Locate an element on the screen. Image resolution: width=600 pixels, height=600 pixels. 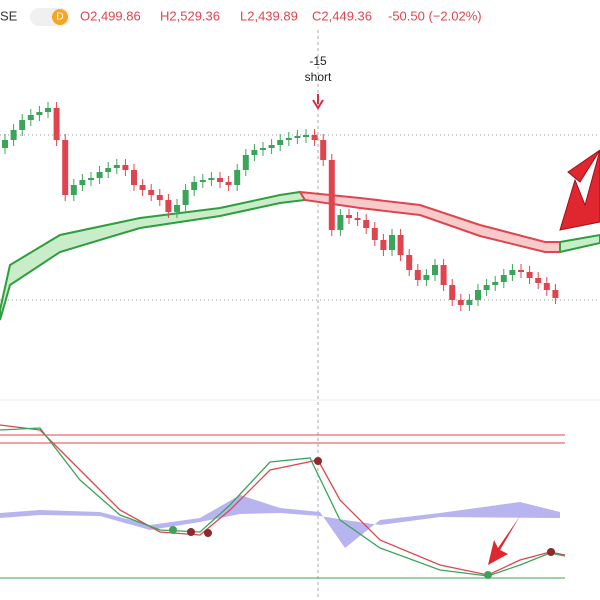
change-value: -50.50 (−2.02%) is located at coordinates (435, 15).